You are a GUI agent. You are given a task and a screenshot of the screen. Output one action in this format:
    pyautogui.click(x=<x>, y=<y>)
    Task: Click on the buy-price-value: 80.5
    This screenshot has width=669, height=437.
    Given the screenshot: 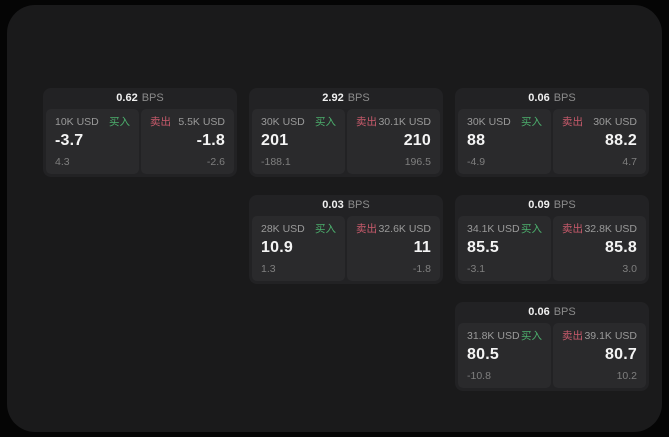 What is the action you would take?
    pyautogui.click(x=483, y=354)
    